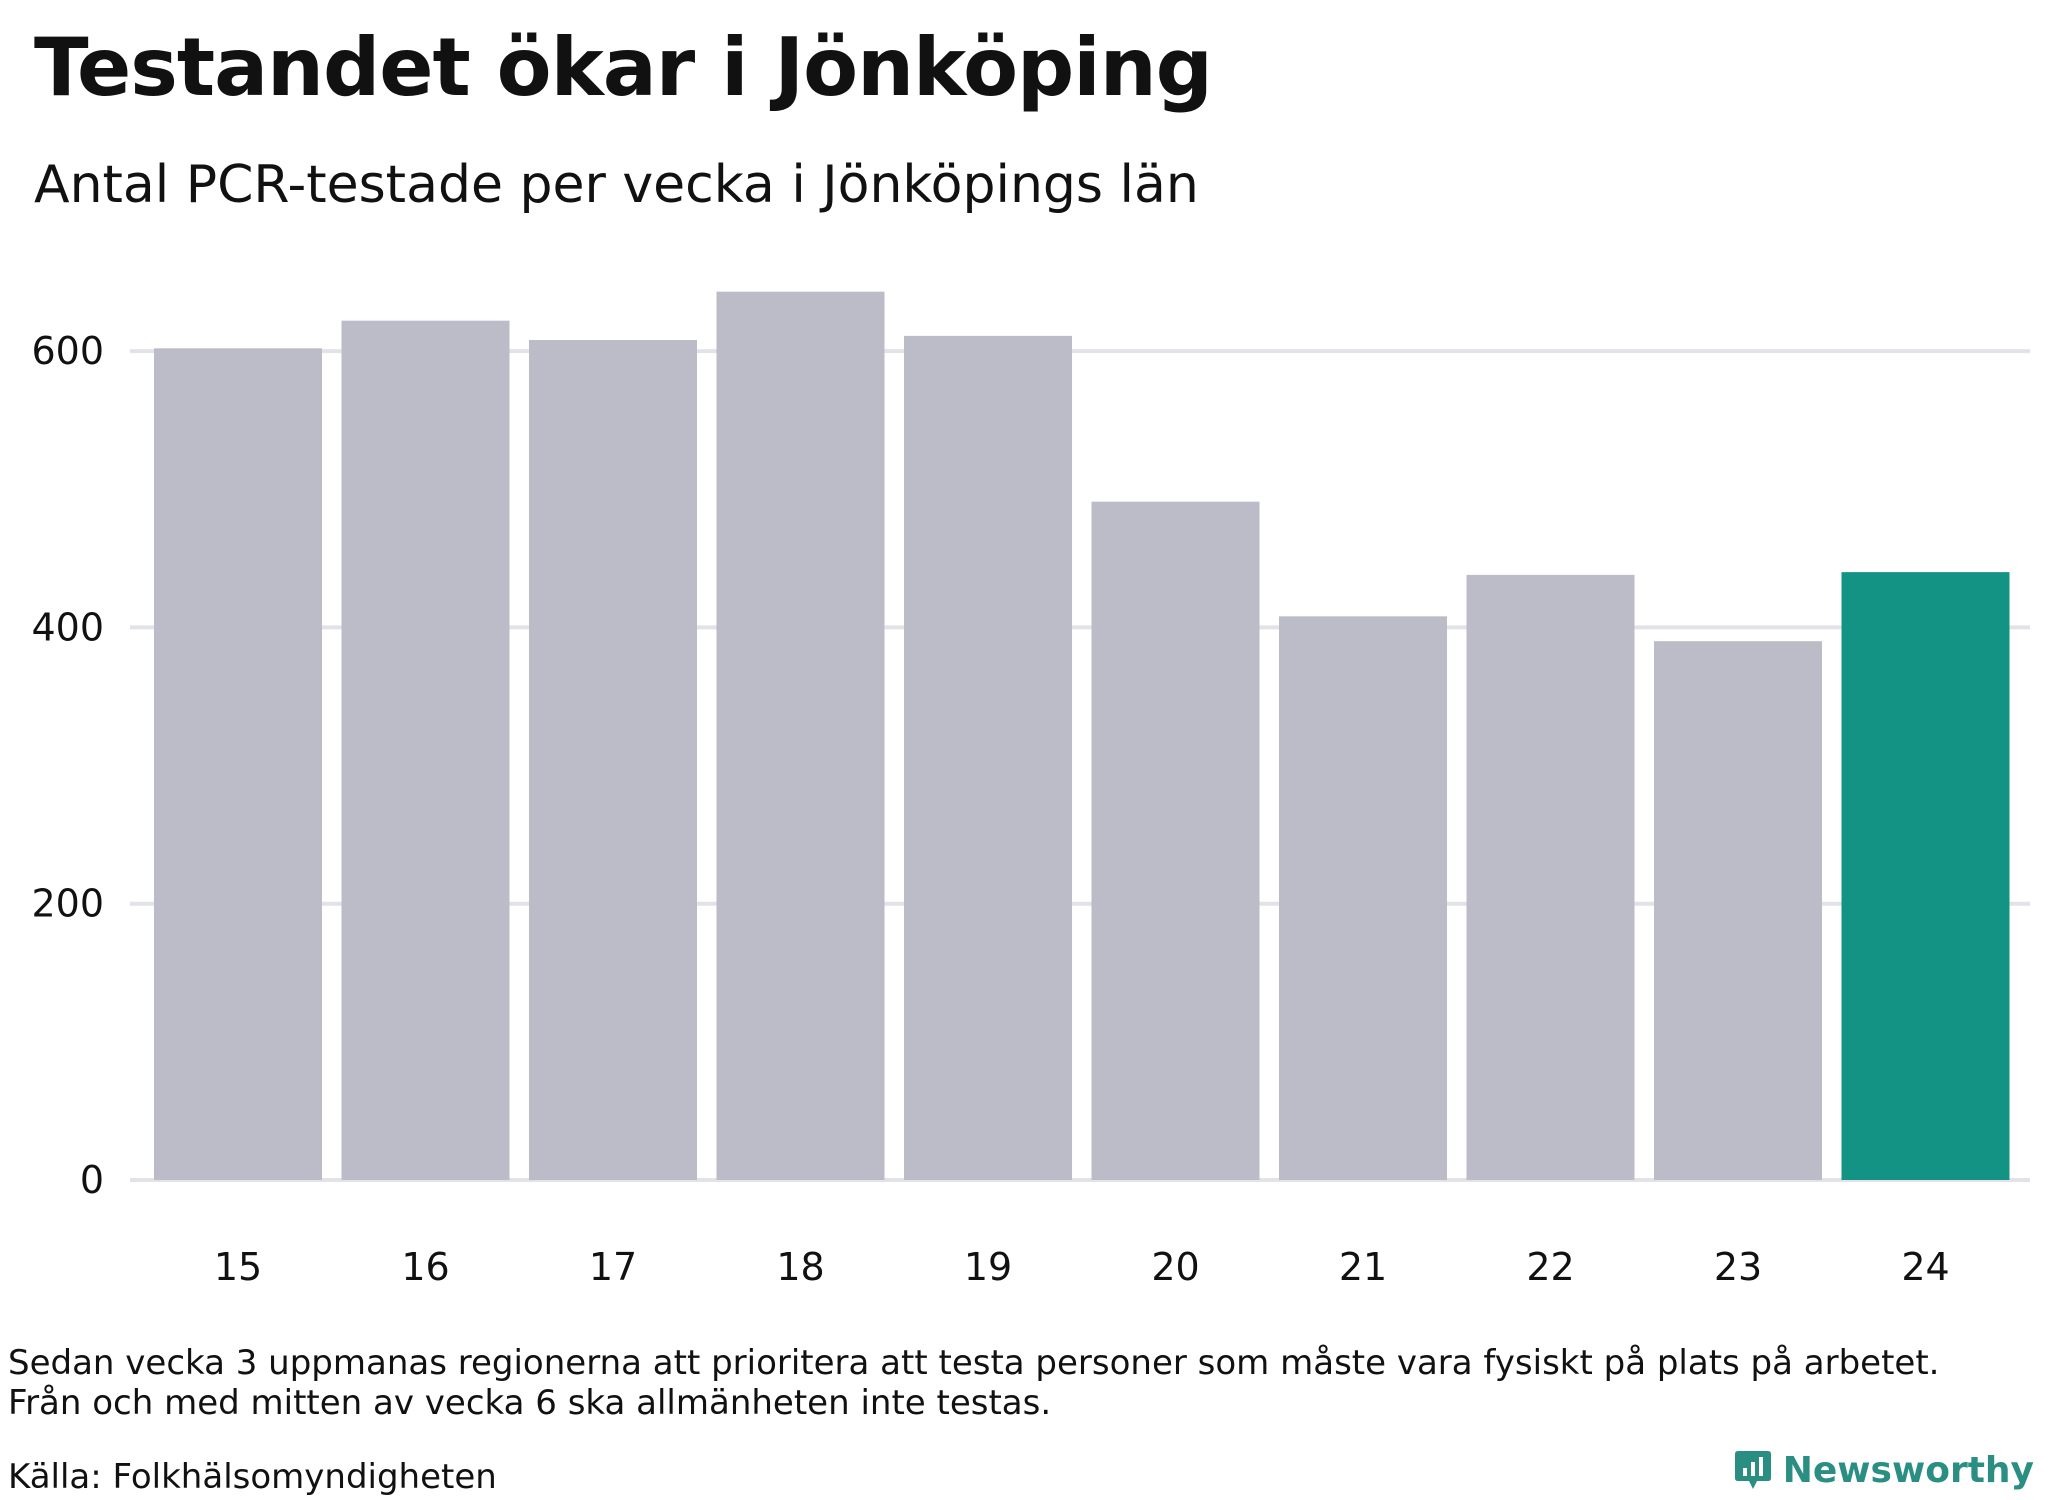 Image resolution: width=2048 pixels, height=1500 pixels. What do you see at coordinates (67, 904) in the screenshot?
I see `y-tick-label: 200` at bounding box center [67, 904].